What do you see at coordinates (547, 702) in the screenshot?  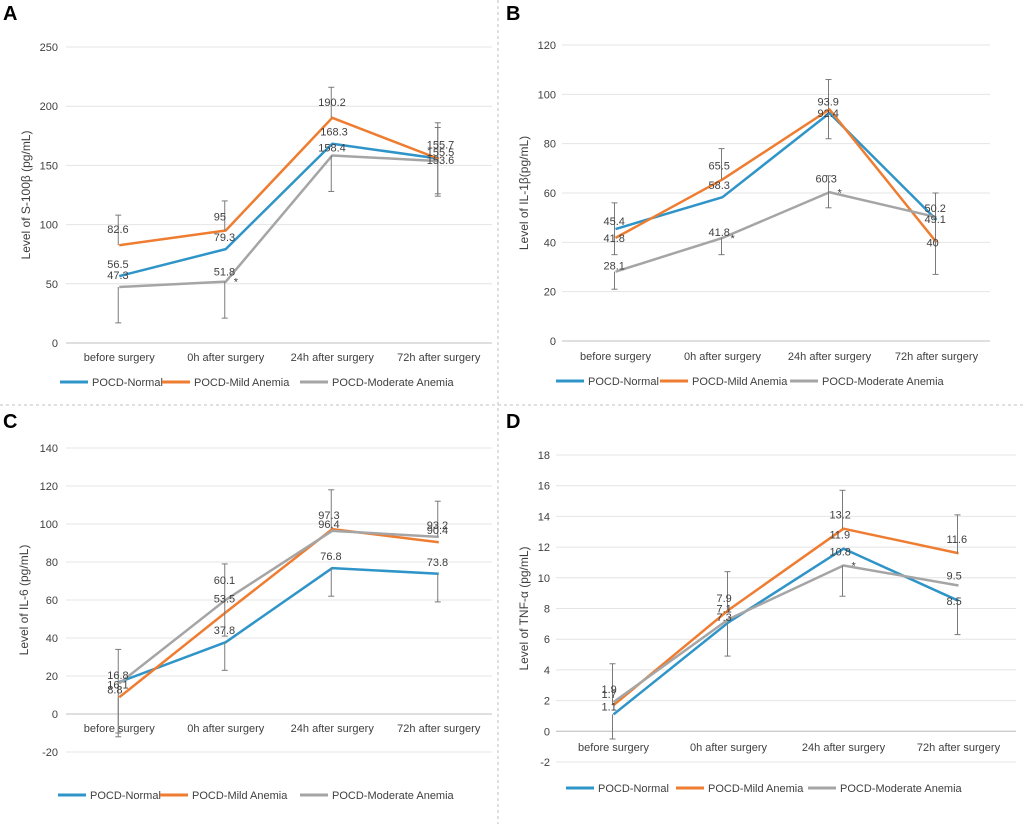 I see `y-tick-label: 2` at bounding box center [547, 702].